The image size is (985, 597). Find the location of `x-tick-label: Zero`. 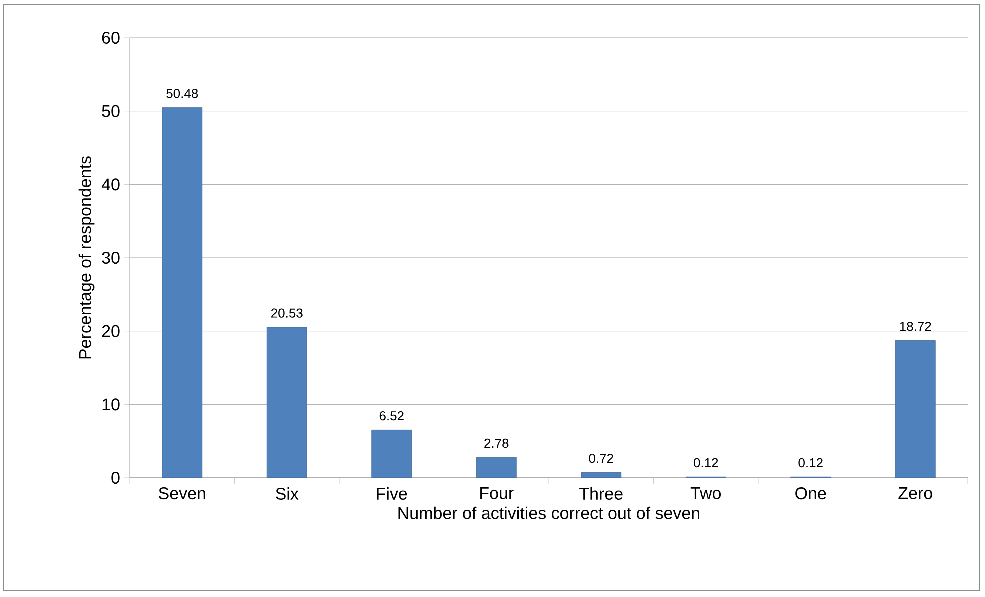

x-tick-label: Zero is located at coordinates (915, 494).